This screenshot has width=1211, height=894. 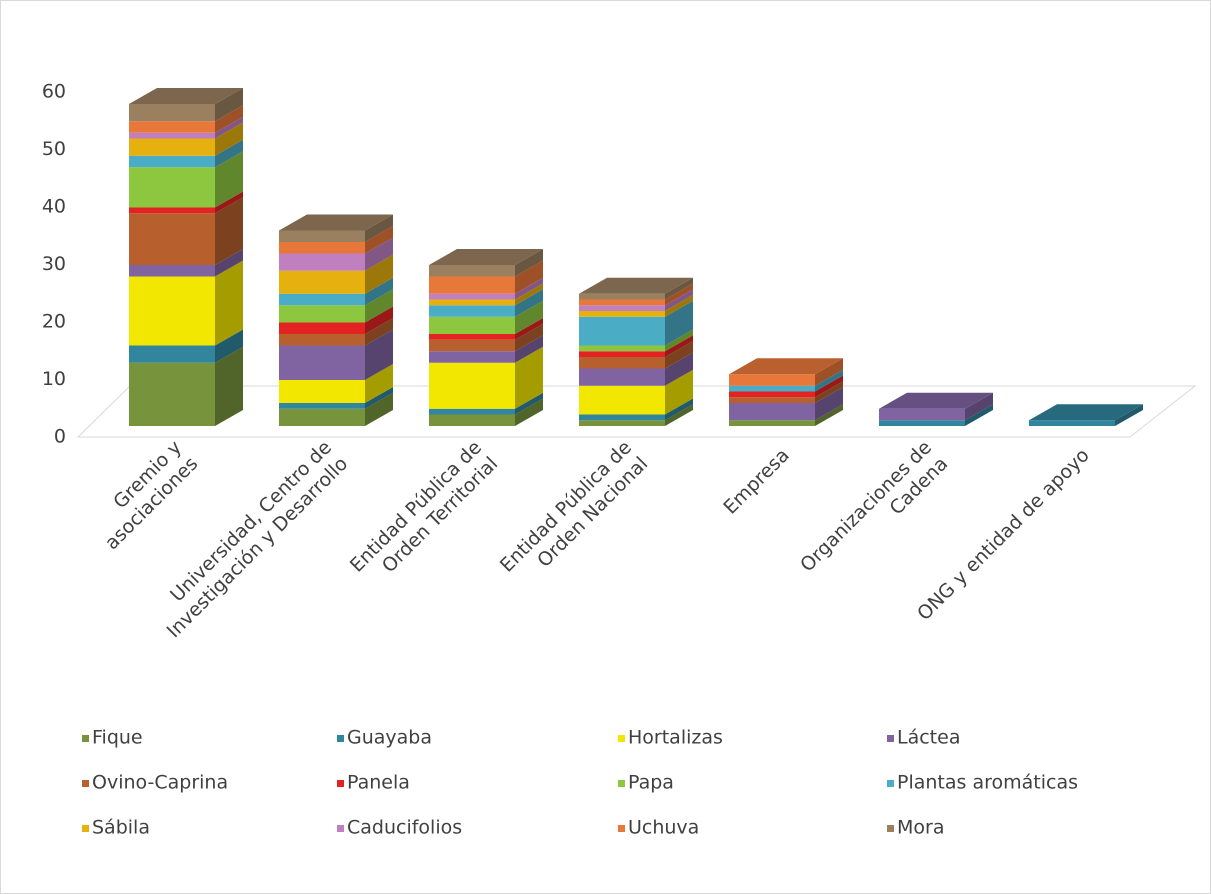 What do you see at coordinates (663, 828) in the screenshot?
I see `legend-label: Uchuva` at bounding box center [663, 828].